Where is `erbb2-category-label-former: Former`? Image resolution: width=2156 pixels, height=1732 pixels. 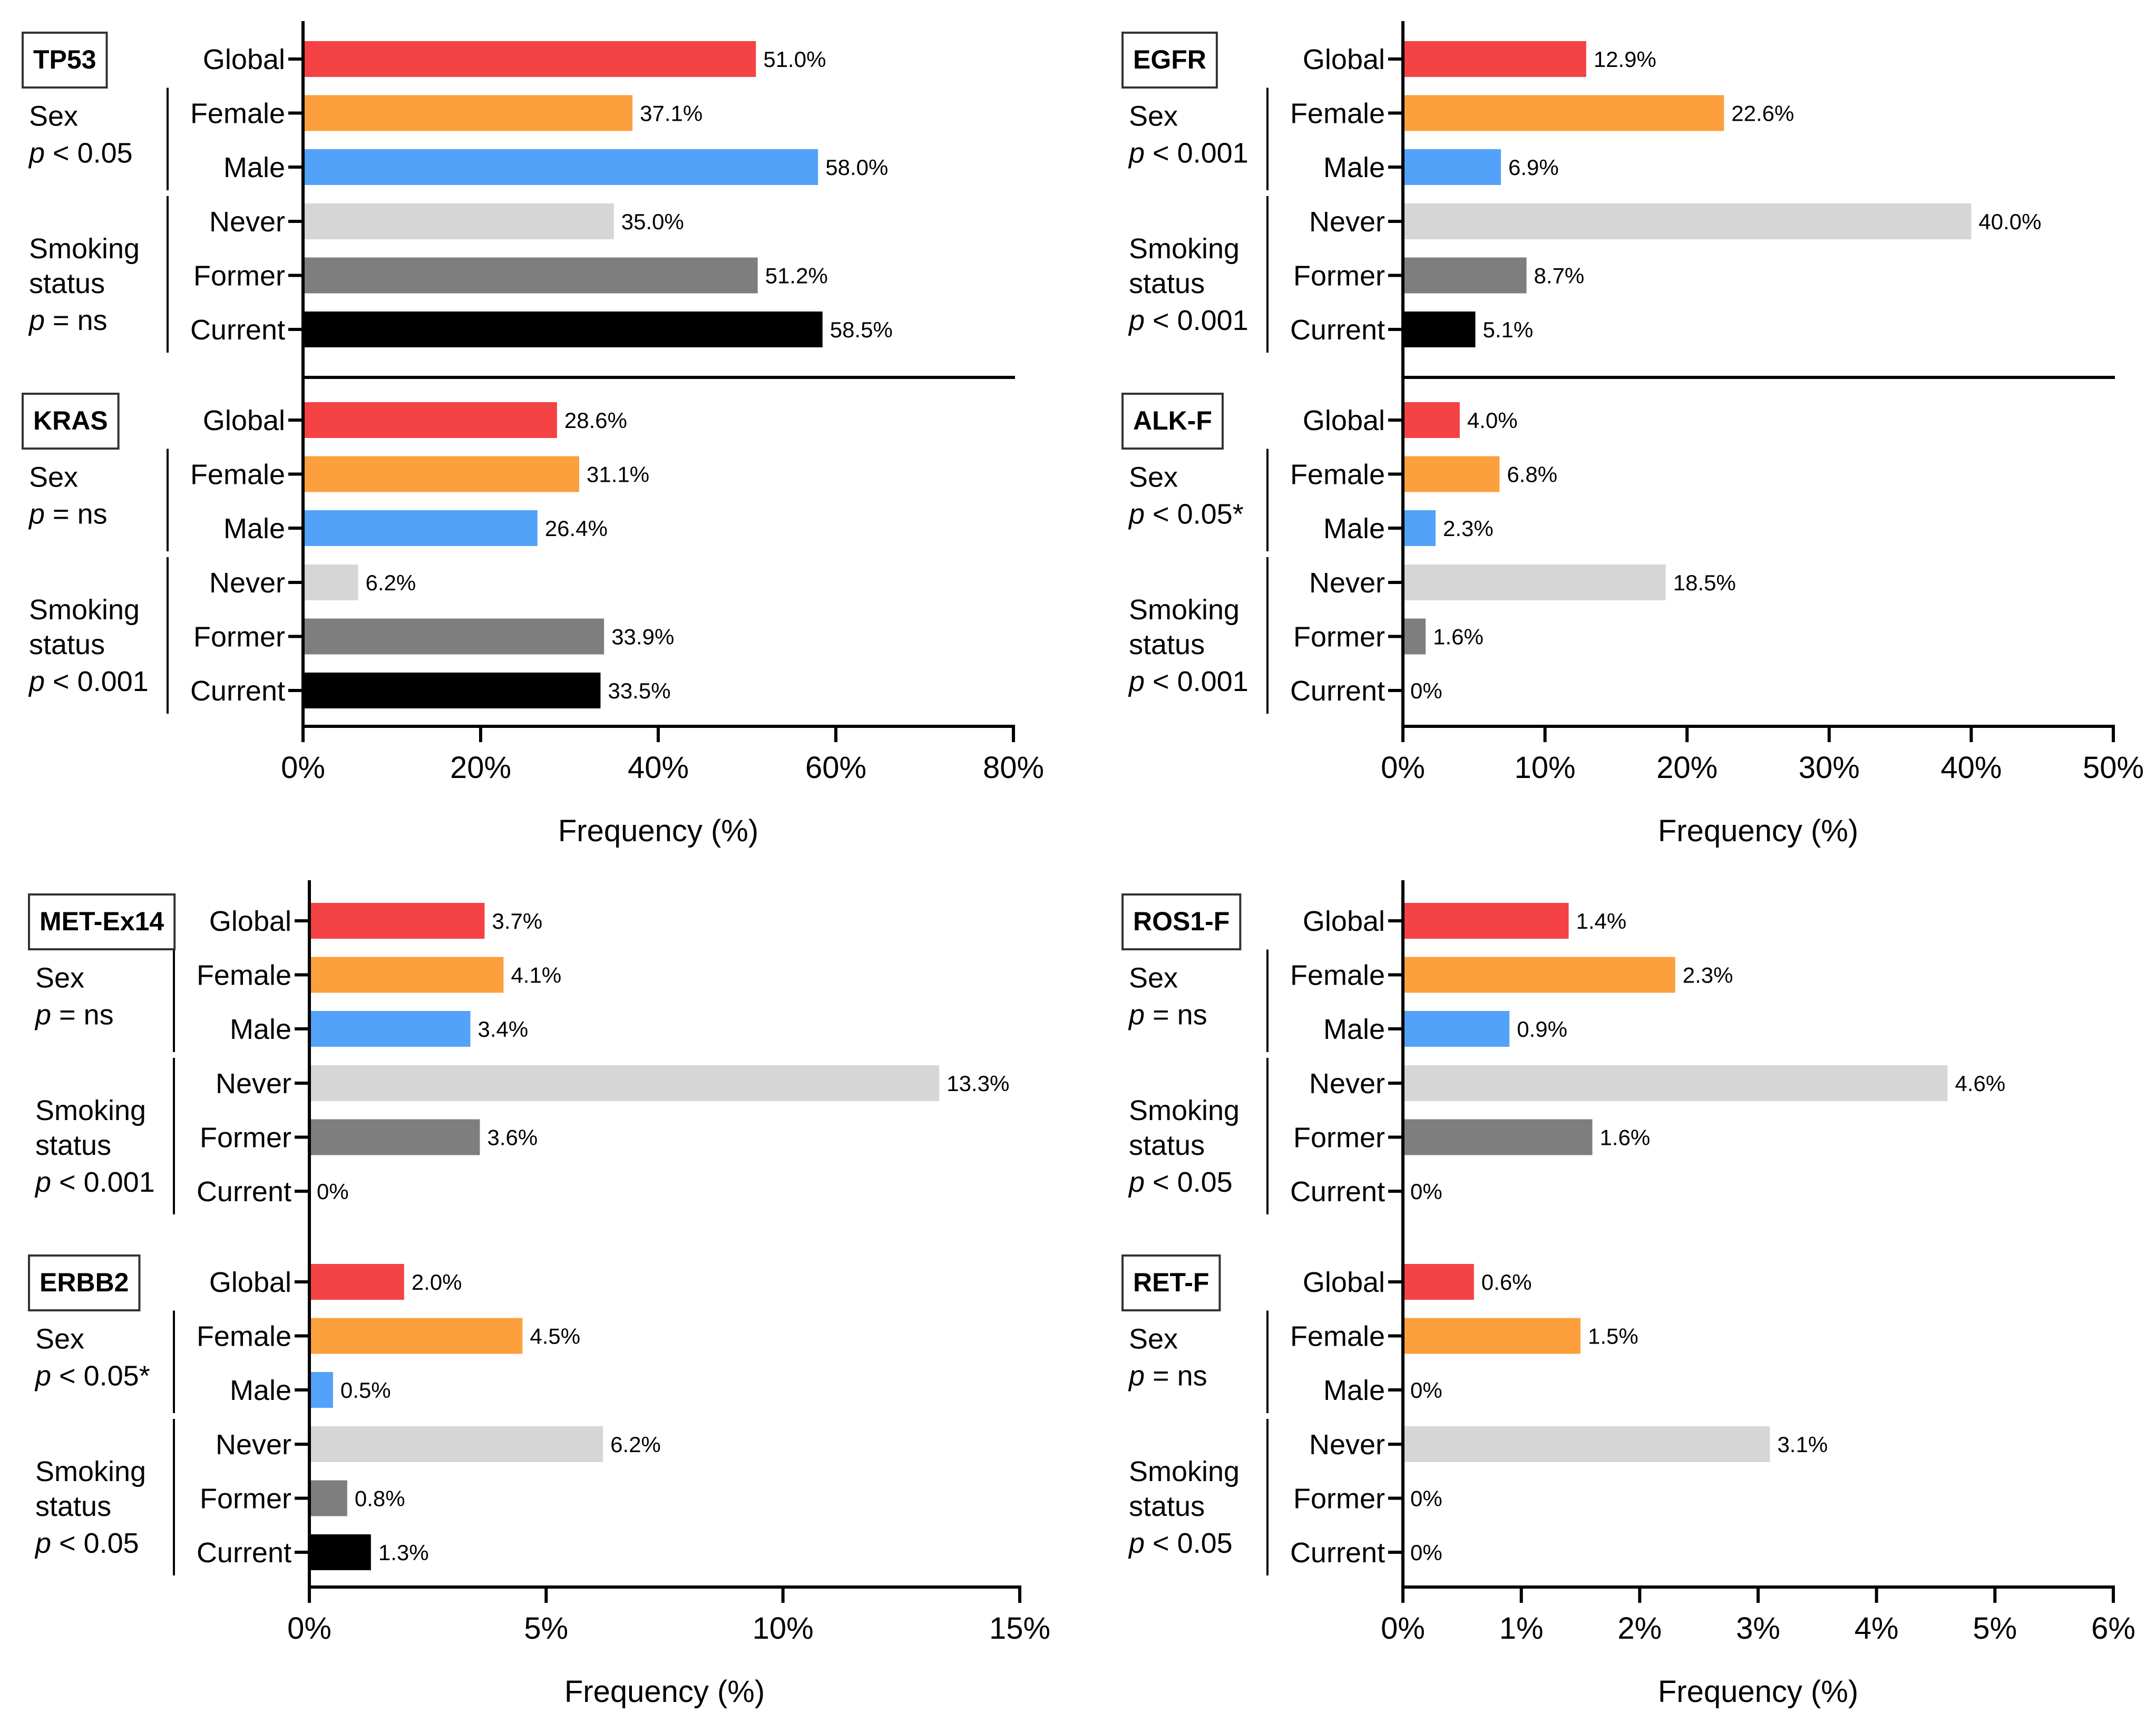 erbb2-category-label-former: Former is located at coordinates (245, 1499).